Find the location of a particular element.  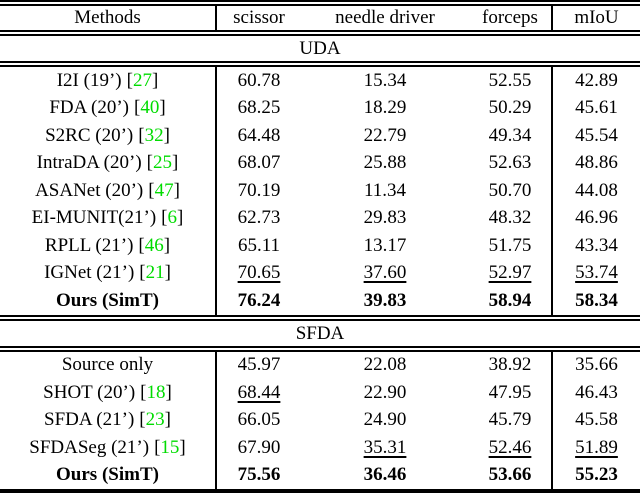

needle-driver-value: 36.46 is located at coordinates (385, 475).